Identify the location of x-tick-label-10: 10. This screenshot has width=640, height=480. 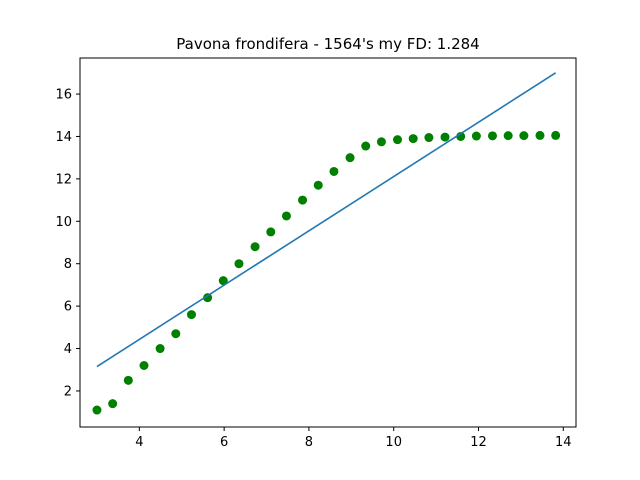
(393, 442).